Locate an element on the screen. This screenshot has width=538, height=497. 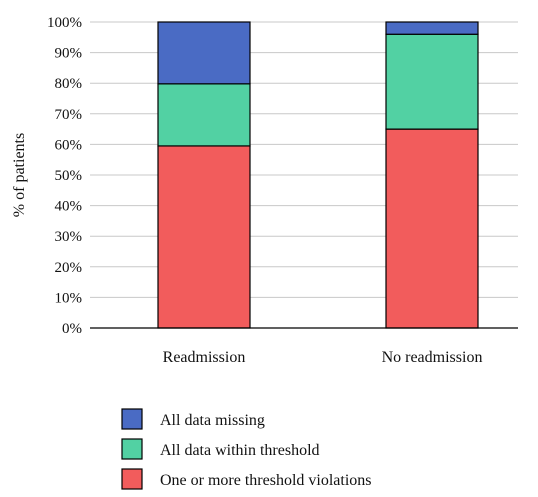
y-tick-label: 0% is located at coordinates (72, 329).